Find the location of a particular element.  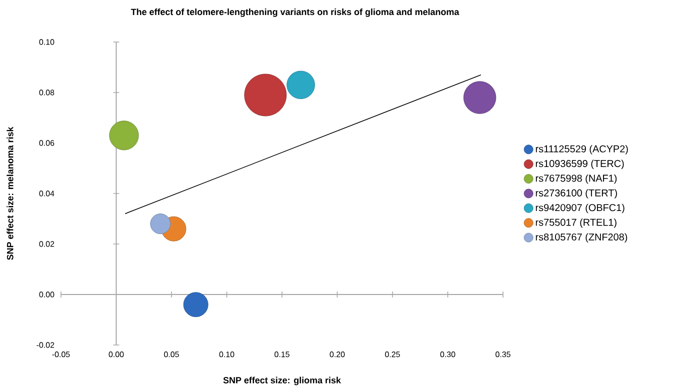

legend-label: rs2736100 (TERT) is located at coordinates (576, 193).